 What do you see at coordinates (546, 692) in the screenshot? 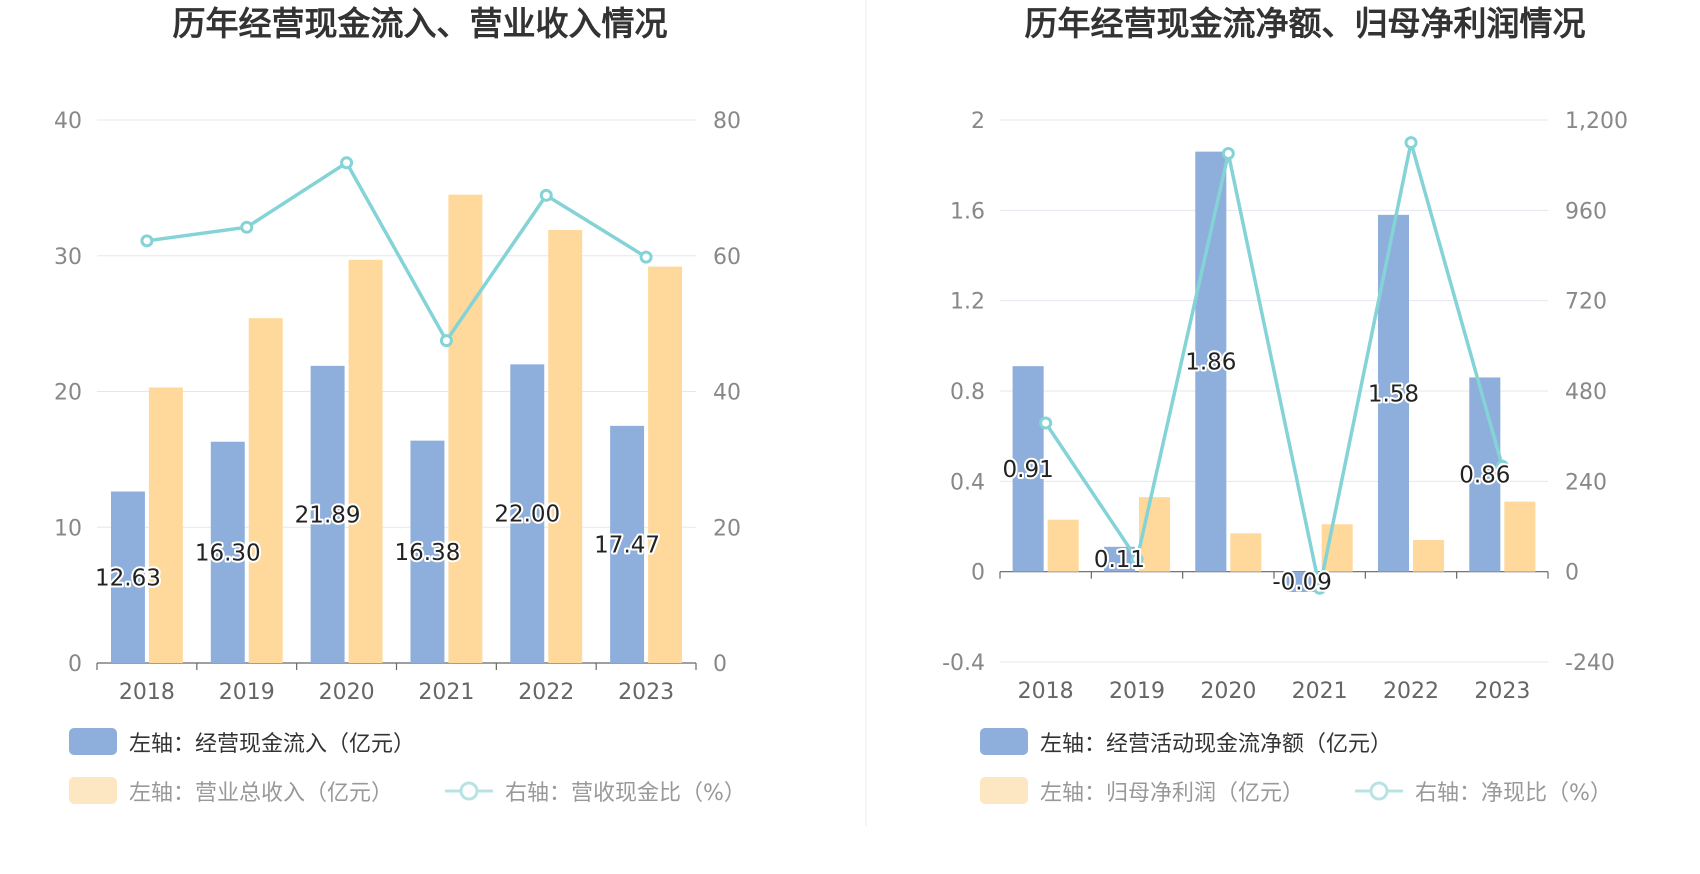
I see `chart1-x-tick-label: 2022` at bounding box center [546, 692].